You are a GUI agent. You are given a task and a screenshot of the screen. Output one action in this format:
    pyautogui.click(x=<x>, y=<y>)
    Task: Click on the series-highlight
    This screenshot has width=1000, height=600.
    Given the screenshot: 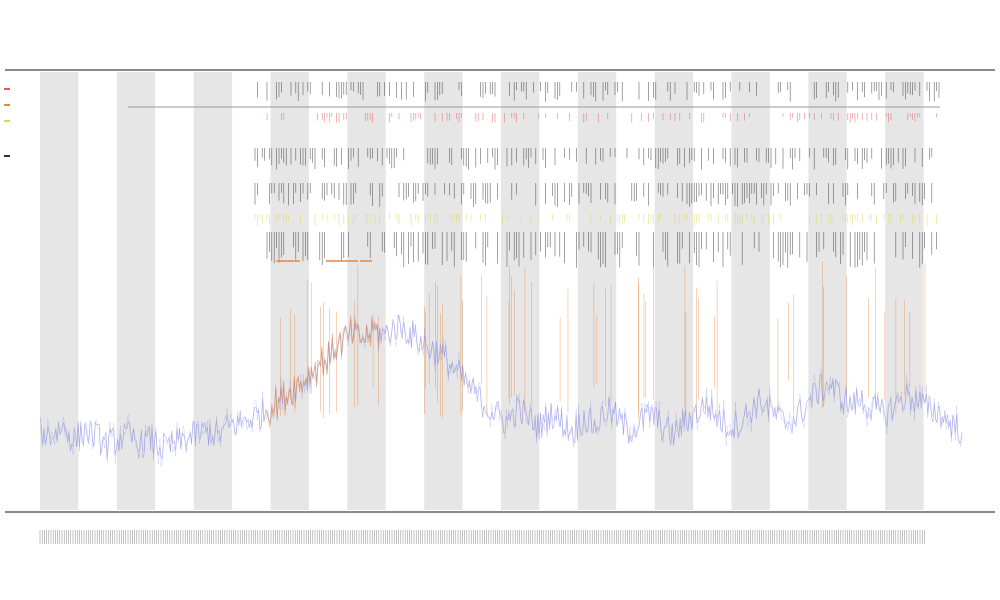 What is the action you would take?
    pyautogui.click(x=322, y=371)
    